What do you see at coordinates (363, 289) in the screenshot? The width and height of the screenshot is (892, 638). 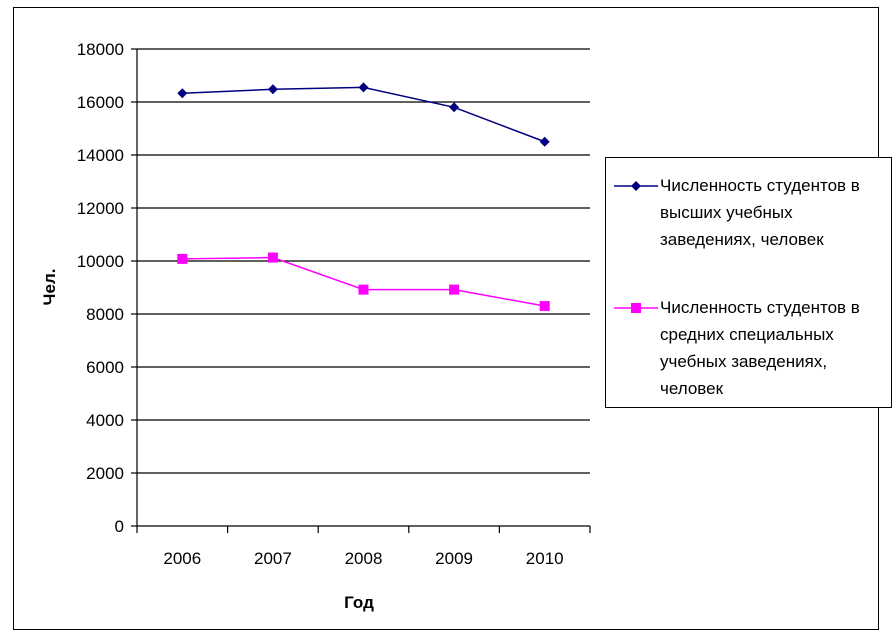 I see `series-1-point-2008` at bounding box center [363, 289].